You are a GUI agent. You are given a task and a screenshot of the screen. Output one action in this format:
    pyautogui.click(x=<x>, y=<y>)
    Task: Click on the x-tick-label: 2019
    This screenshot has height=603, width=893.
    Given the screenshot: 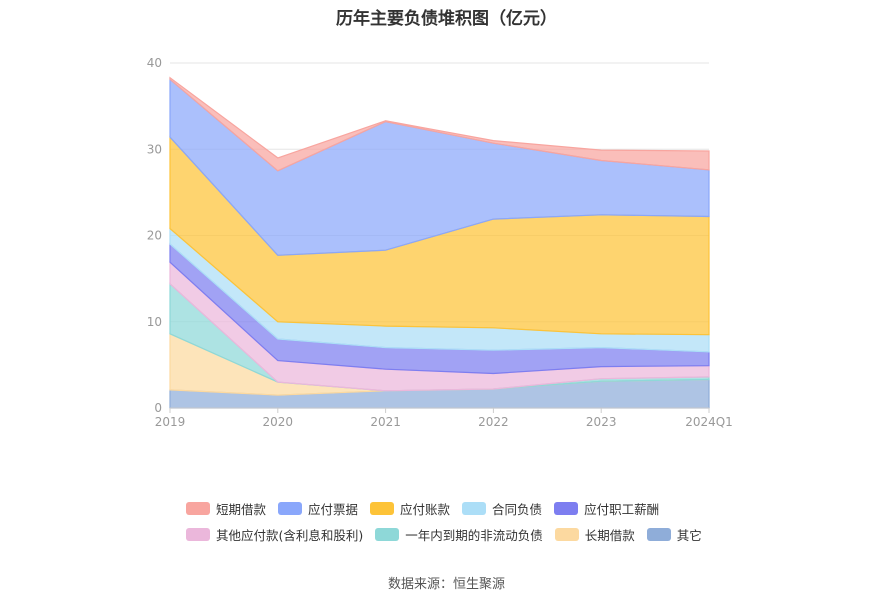 What is the action you would take?
    pyautogui.click(x=170, y=422)
    